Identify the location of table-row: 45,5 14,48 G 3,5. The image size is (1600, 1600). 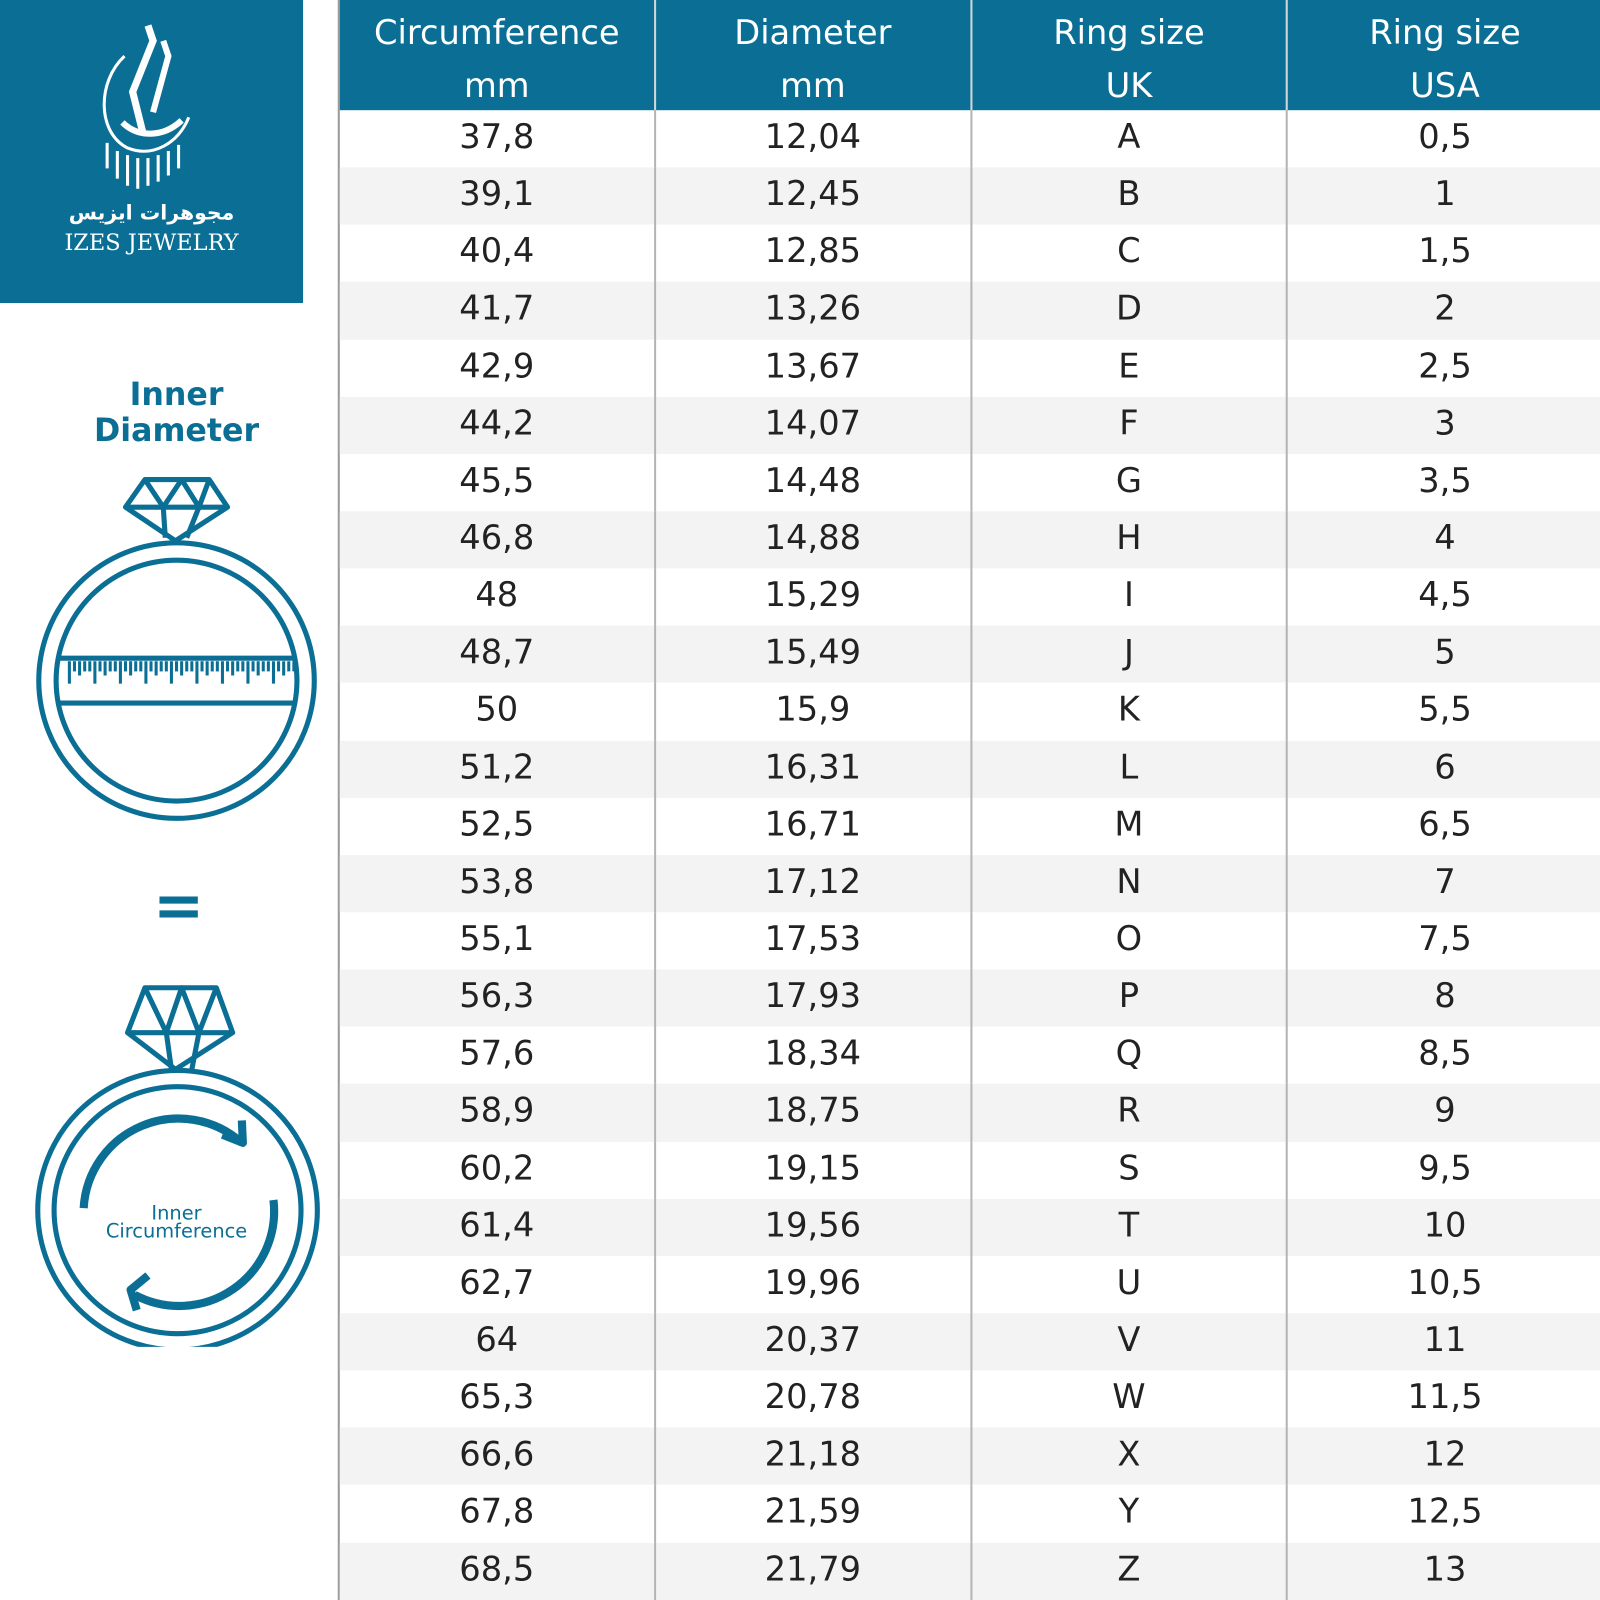
(970, 482).